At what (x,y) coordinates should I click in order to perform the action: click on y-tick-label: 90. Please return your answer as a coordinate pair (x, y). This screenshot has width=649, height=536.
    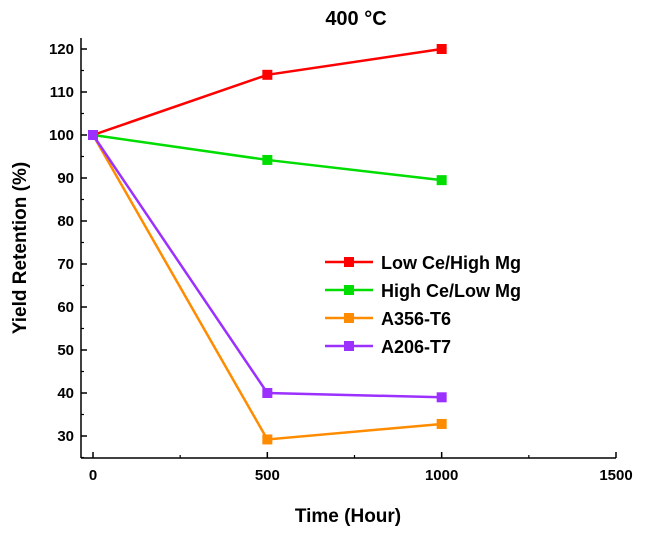
    Looking at the image, I should click on (65, 178).